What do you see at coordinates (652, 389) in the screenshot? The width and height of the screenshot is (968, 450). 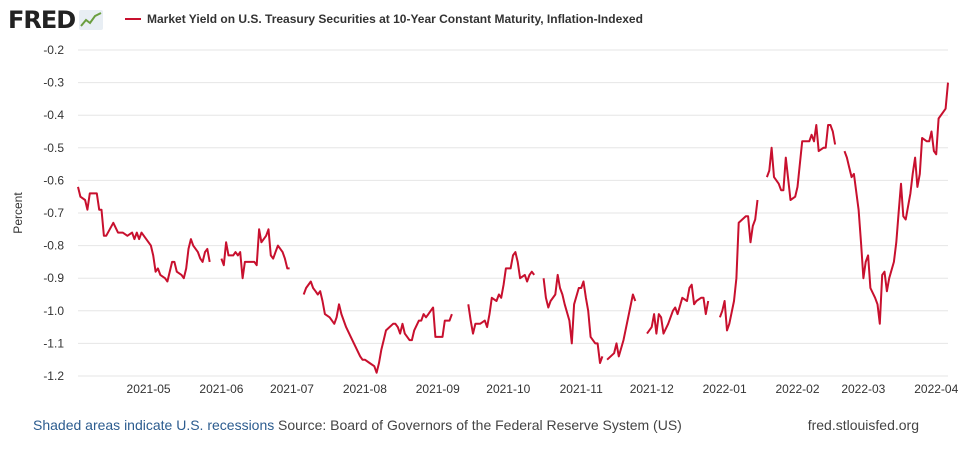 I see `x-tick-label: 2021-12` at bounding box center [652, 389].